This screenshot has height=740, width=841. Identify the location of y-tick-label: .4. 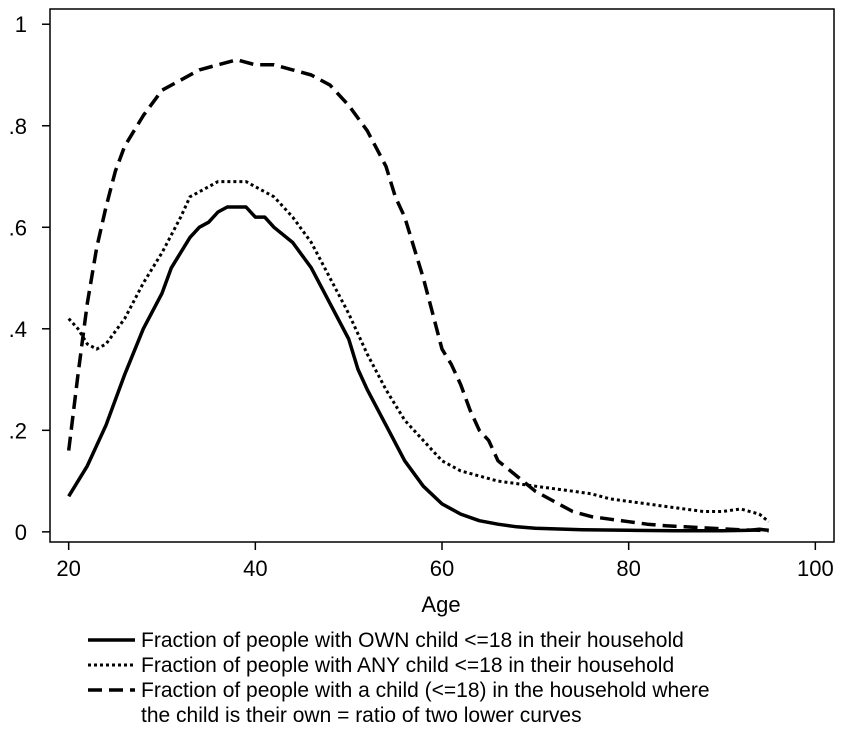
(18, 329).